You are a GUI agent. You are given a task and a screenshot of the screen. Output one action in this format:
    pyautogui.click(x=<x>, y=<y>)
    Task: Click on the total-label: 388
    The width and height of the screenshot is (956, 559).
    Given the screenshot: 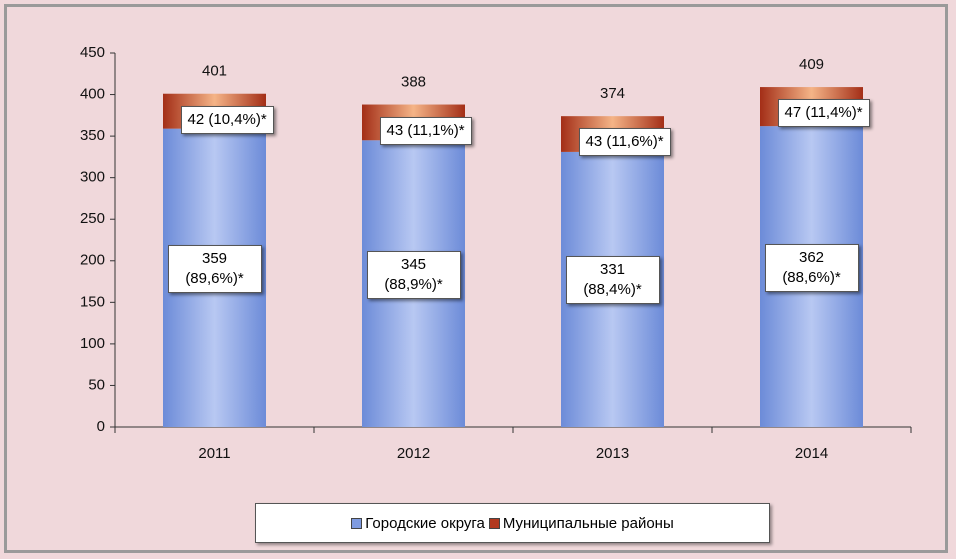 What is the action you would take?
    pyautogui.click(x=413, y=81)
    